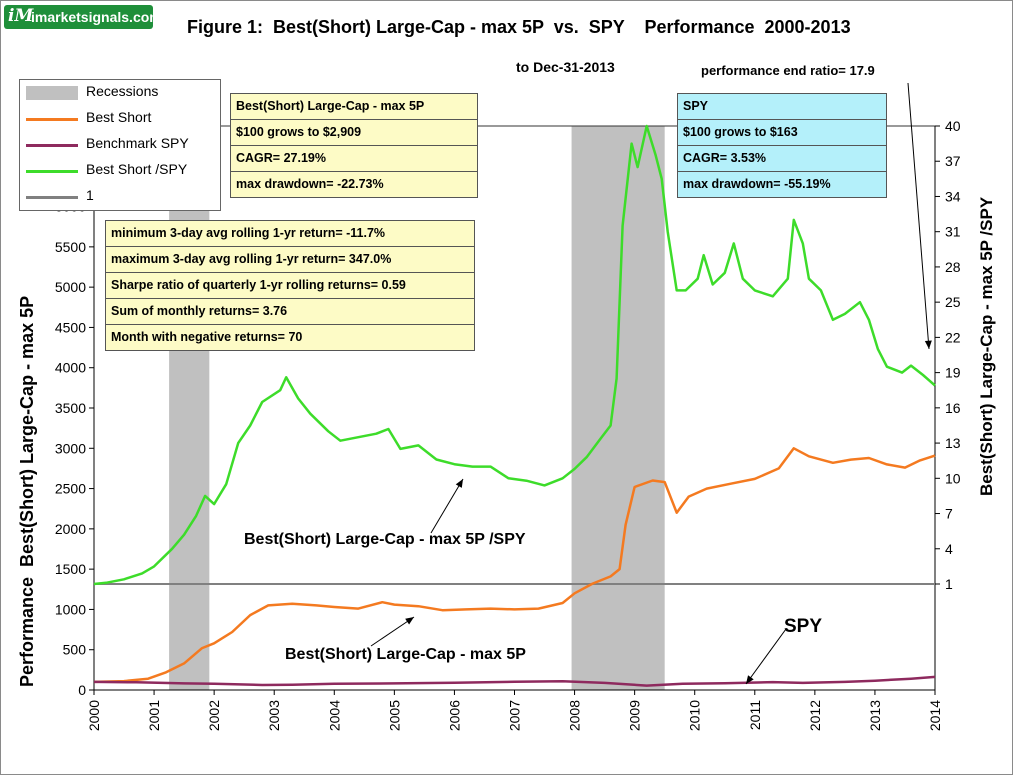 Image resolution: width=1013 pixels, height=776 pixels. What do you see at coordinates (405, 654) in the screenshot?
I see `annotation-strategy: Best(Short) Large-Cap - max 5P` at bounding box center [405, 654].